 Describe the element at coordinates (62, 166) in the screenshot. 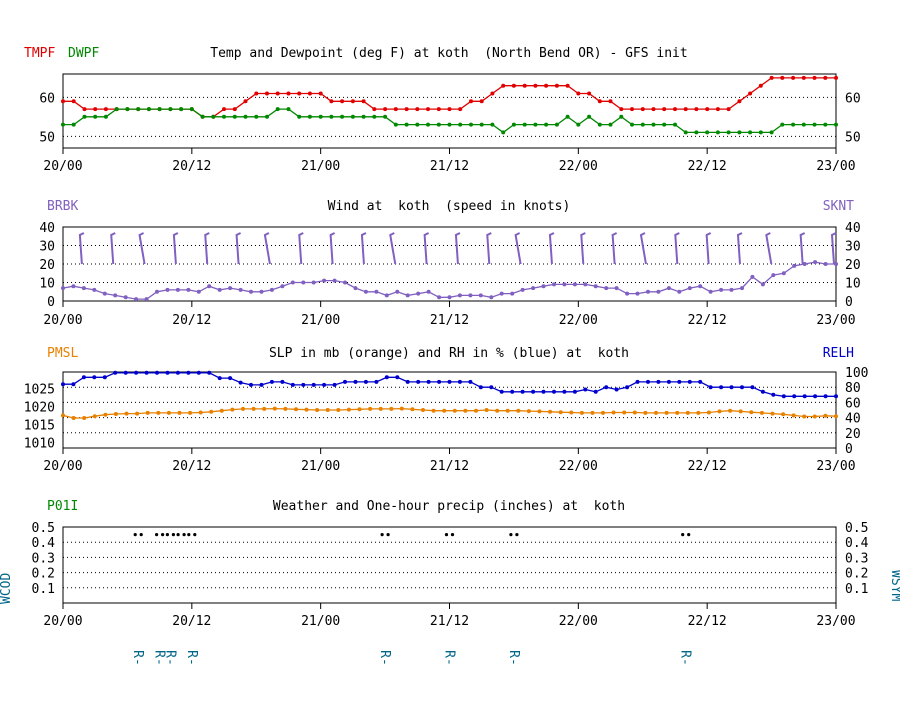

I see `temp-xtick-label: 20/00` at that location.